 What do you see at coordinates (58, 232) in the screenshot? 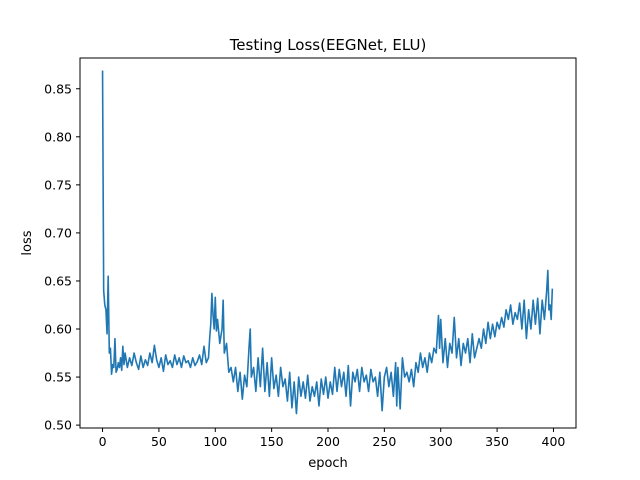
I see `y-tick-label: 0.70` at bounding box center [58, 232].